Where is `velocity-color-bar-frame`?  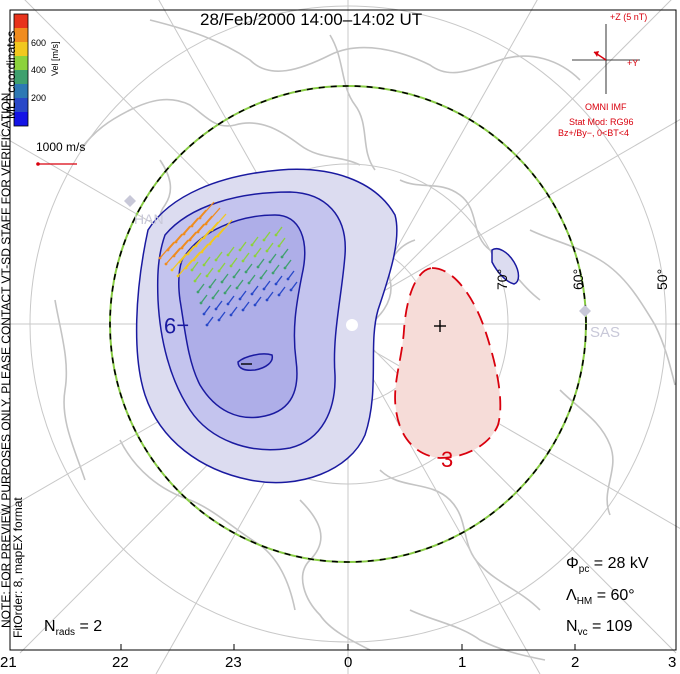 velocity-color-bar-frame is located at coordinates (21, 70).